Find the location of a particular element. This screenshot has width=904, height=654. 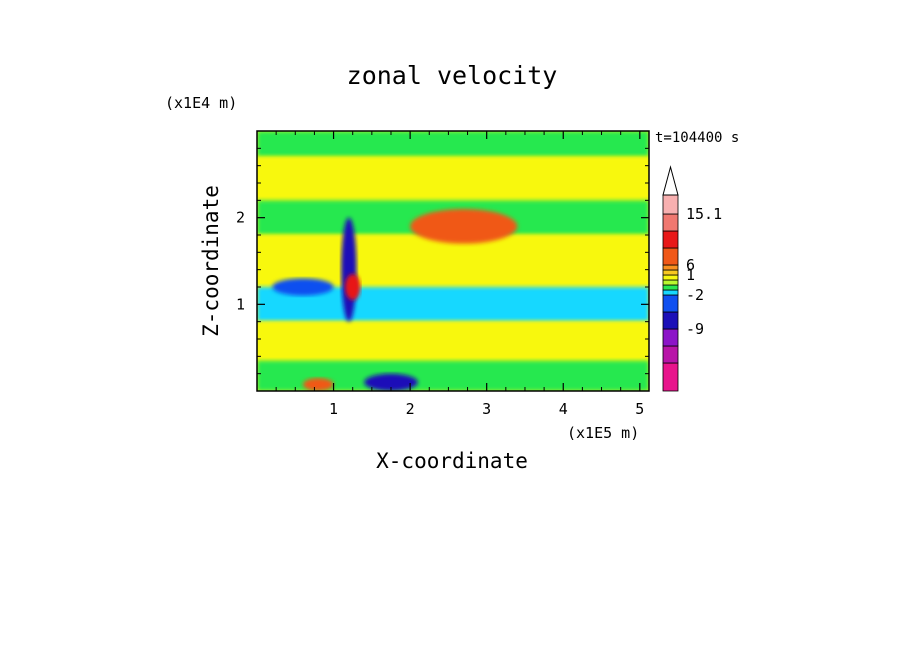

colorbar-label: 6 is located at coordinates (690, 265).